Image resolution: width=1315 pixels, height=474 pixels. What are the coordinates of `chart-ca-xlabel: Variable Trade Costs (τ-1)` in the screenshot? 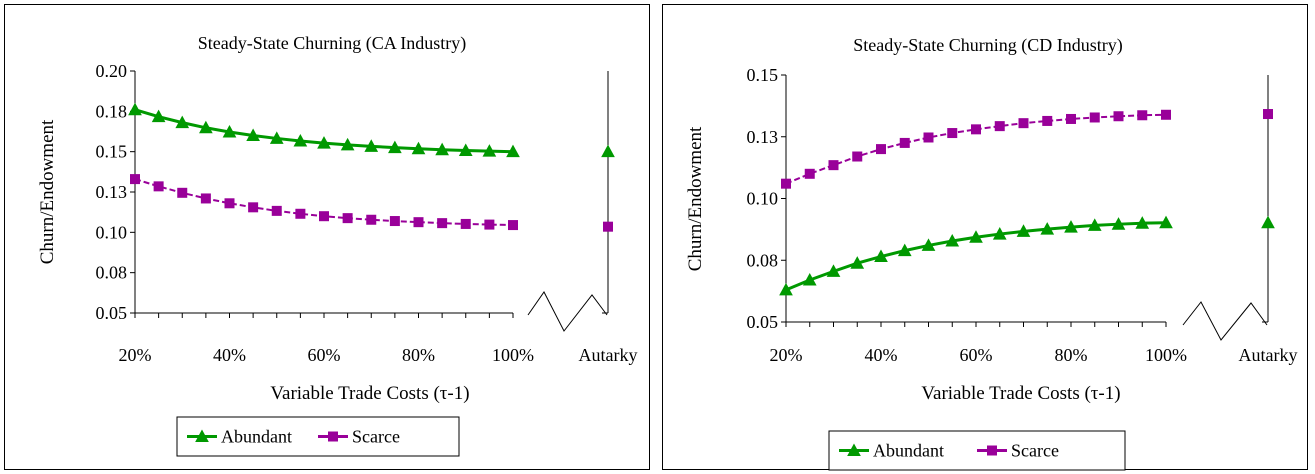 It's located at (369, 393).